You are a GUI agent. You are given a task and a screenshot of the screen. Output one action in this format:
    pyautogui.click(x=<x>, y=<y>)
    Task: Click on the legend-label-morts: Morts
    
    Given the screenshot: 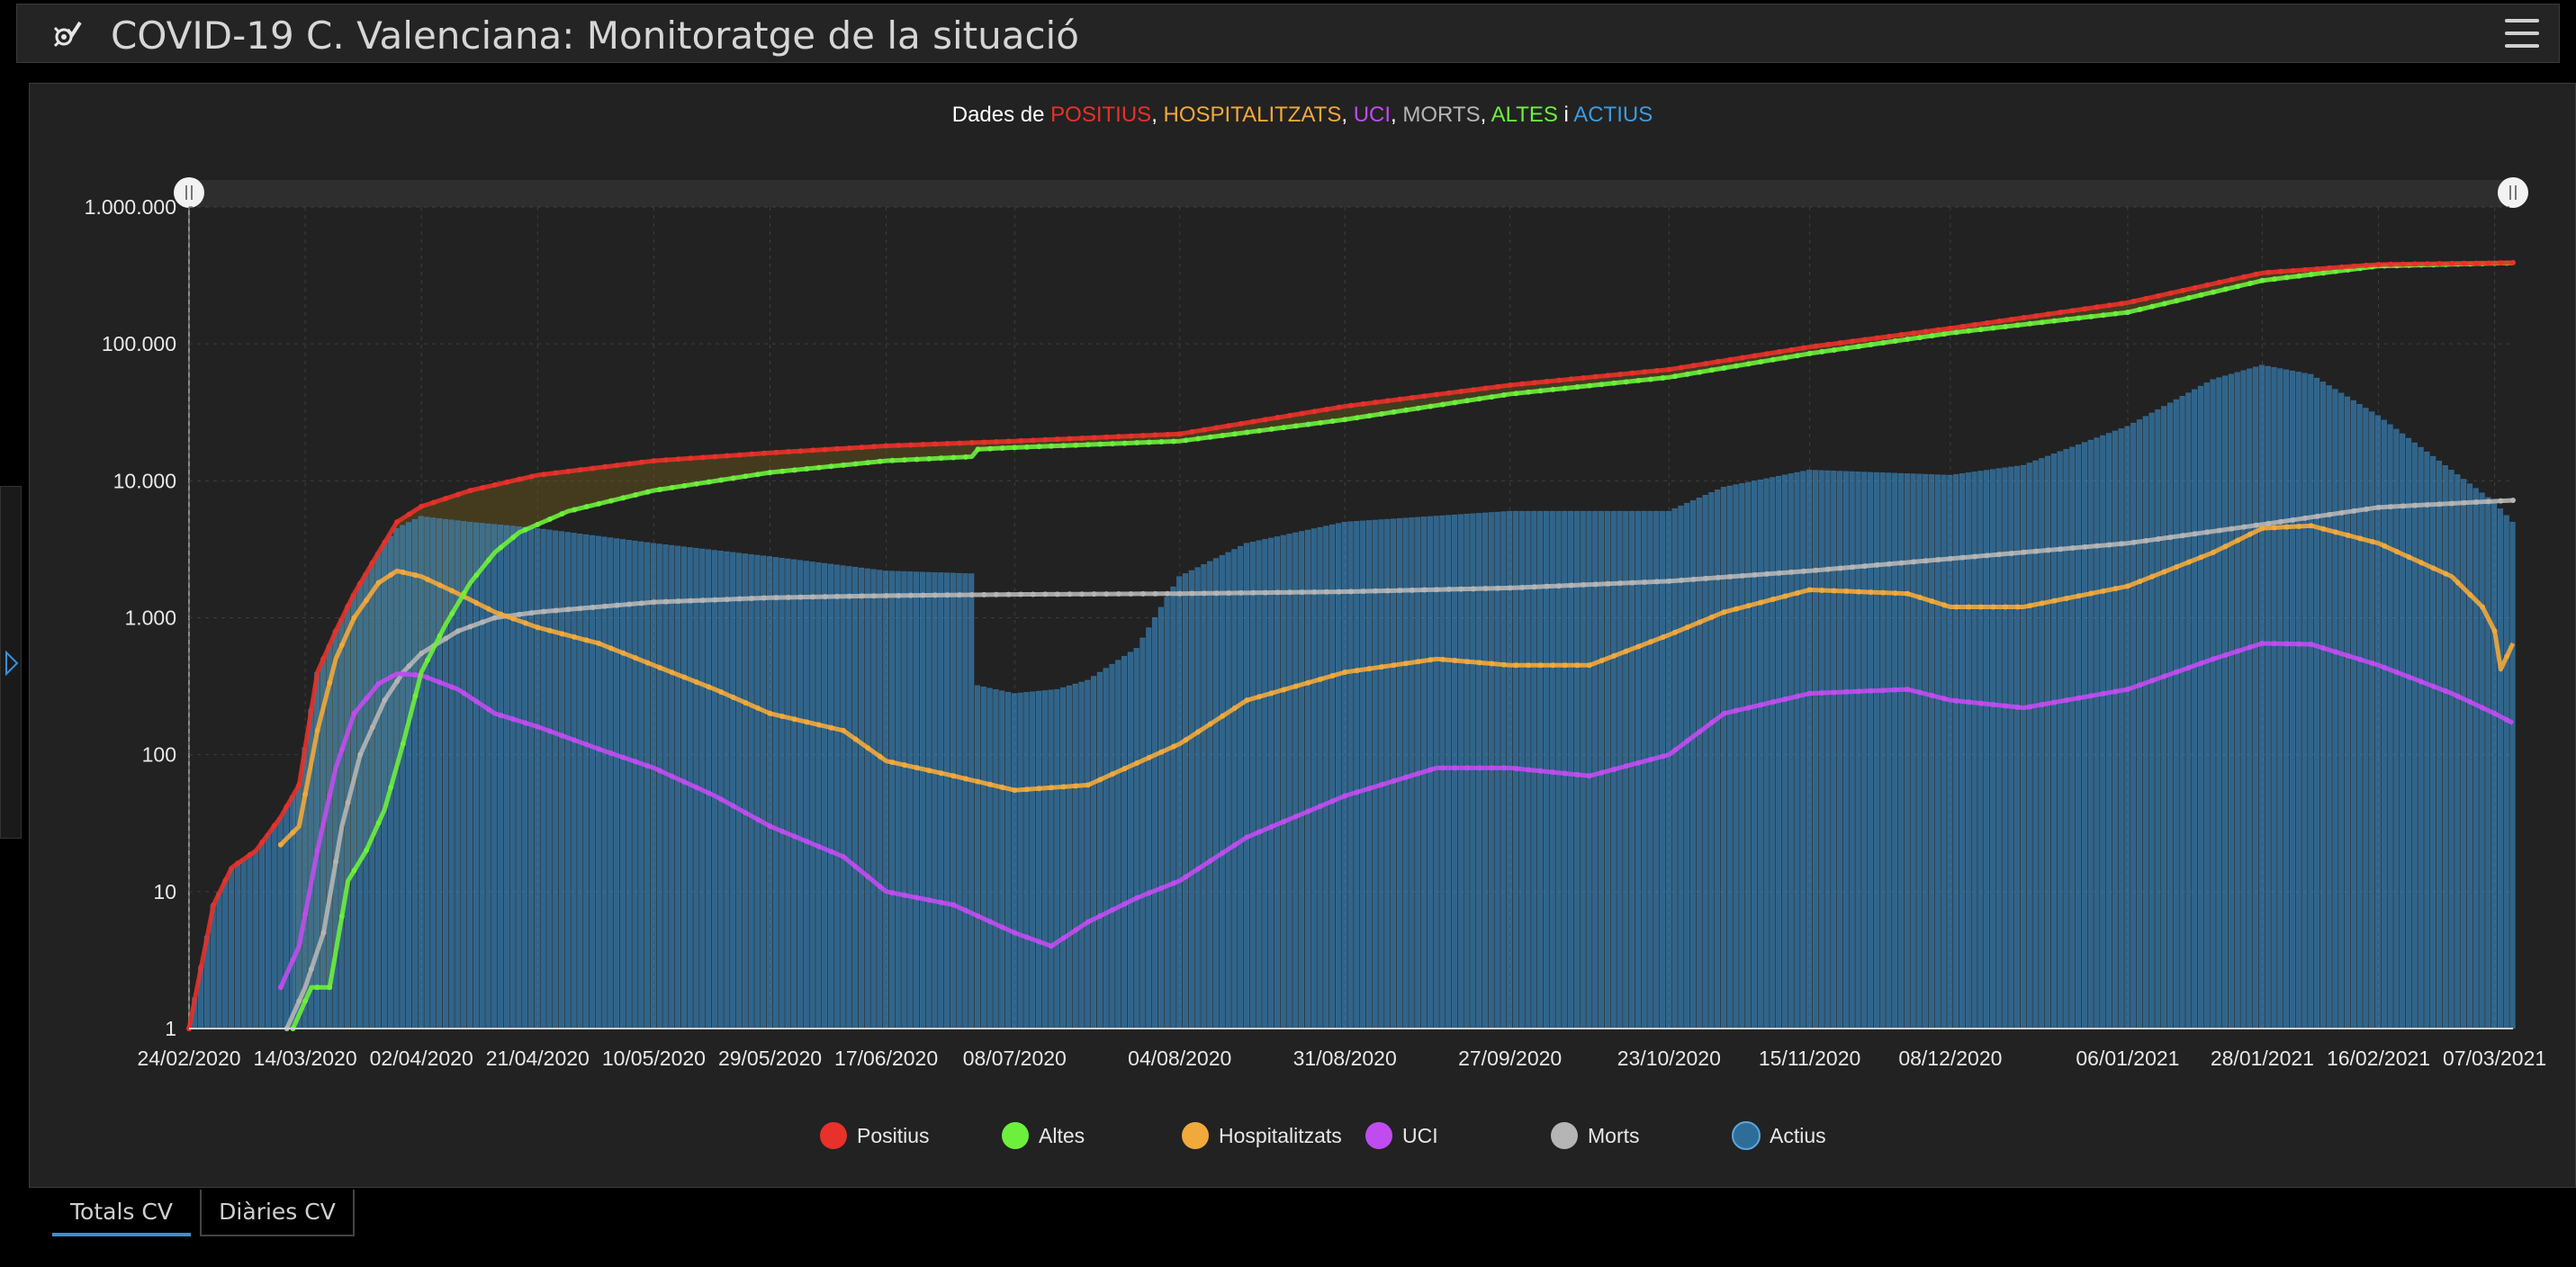 What is the action you would take?
    pyautogui.click(x=1614, y=1135)
    